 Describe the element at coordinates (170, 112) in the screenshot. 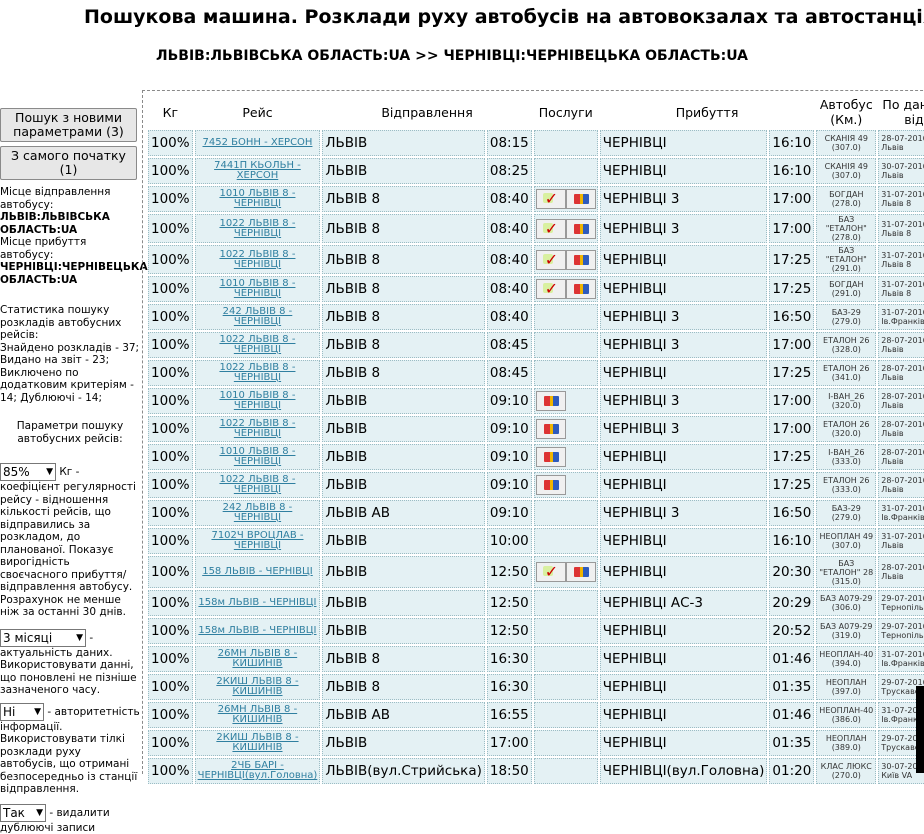

I see `header-kg: Кг` at that location.